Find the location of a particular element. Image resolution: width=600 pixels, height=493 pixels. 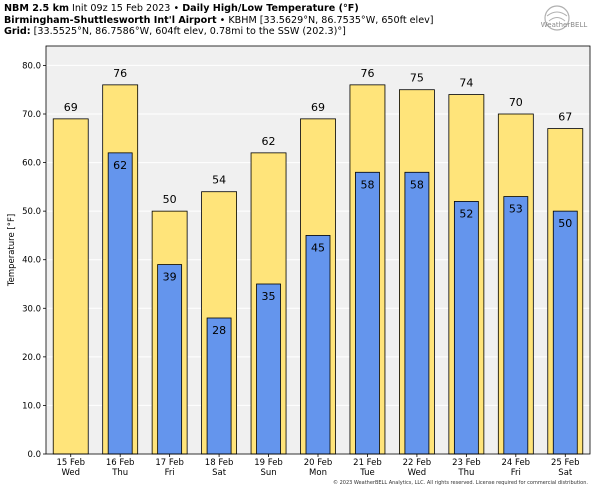

y-tick-label: 60.0 is located at coordinates (31, 164).